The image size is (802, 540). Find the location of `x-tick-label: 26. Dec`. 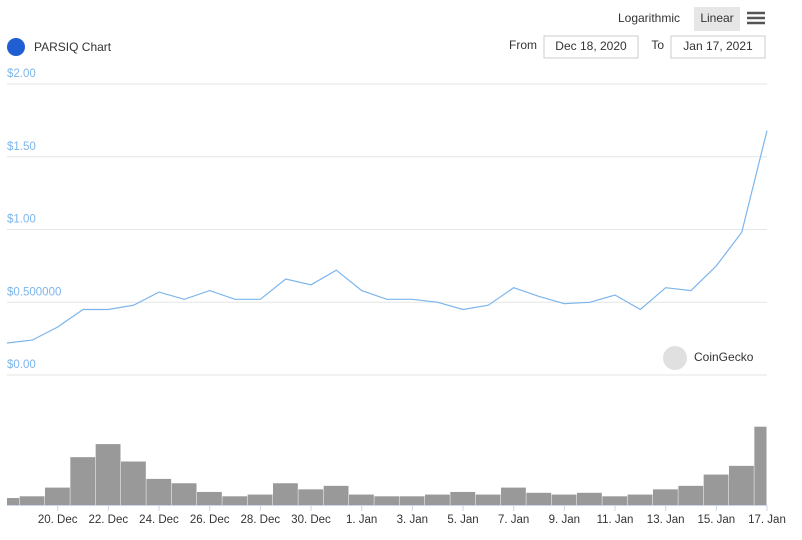

x-tick-label: 26. Dec is located at coordinates (210, 520).